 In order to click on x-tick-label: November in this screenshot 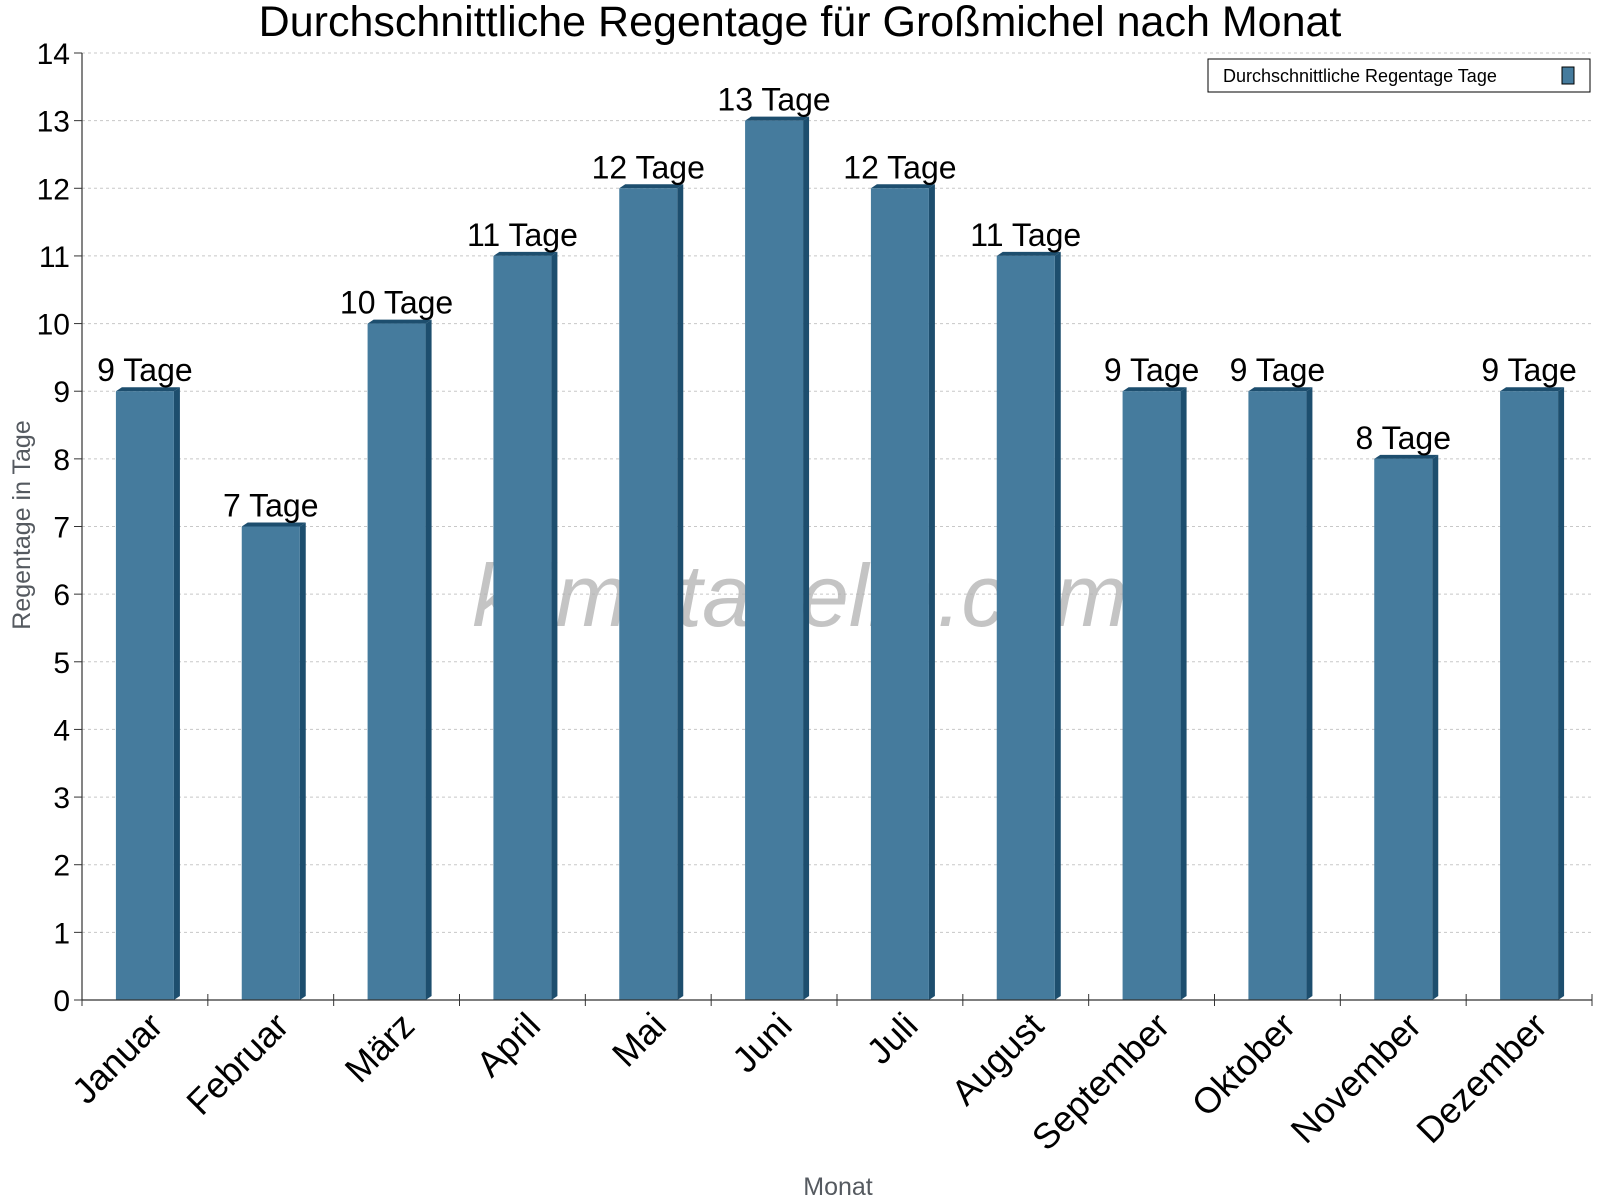, I will do `click(1355, 1078)`.